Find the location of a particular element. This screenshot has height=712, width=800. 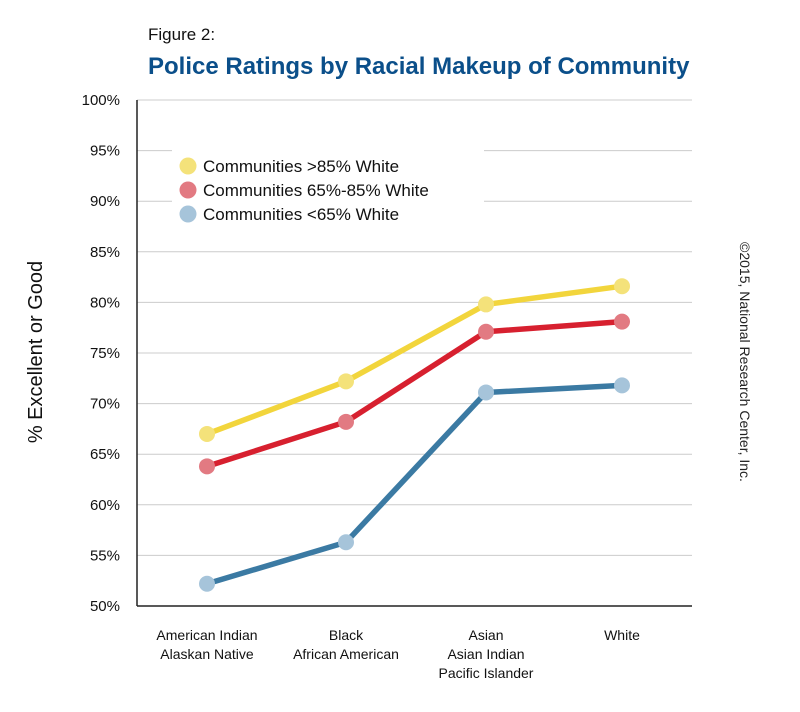

legend-label: Communities <65% White is located at coordinates (301, 214).